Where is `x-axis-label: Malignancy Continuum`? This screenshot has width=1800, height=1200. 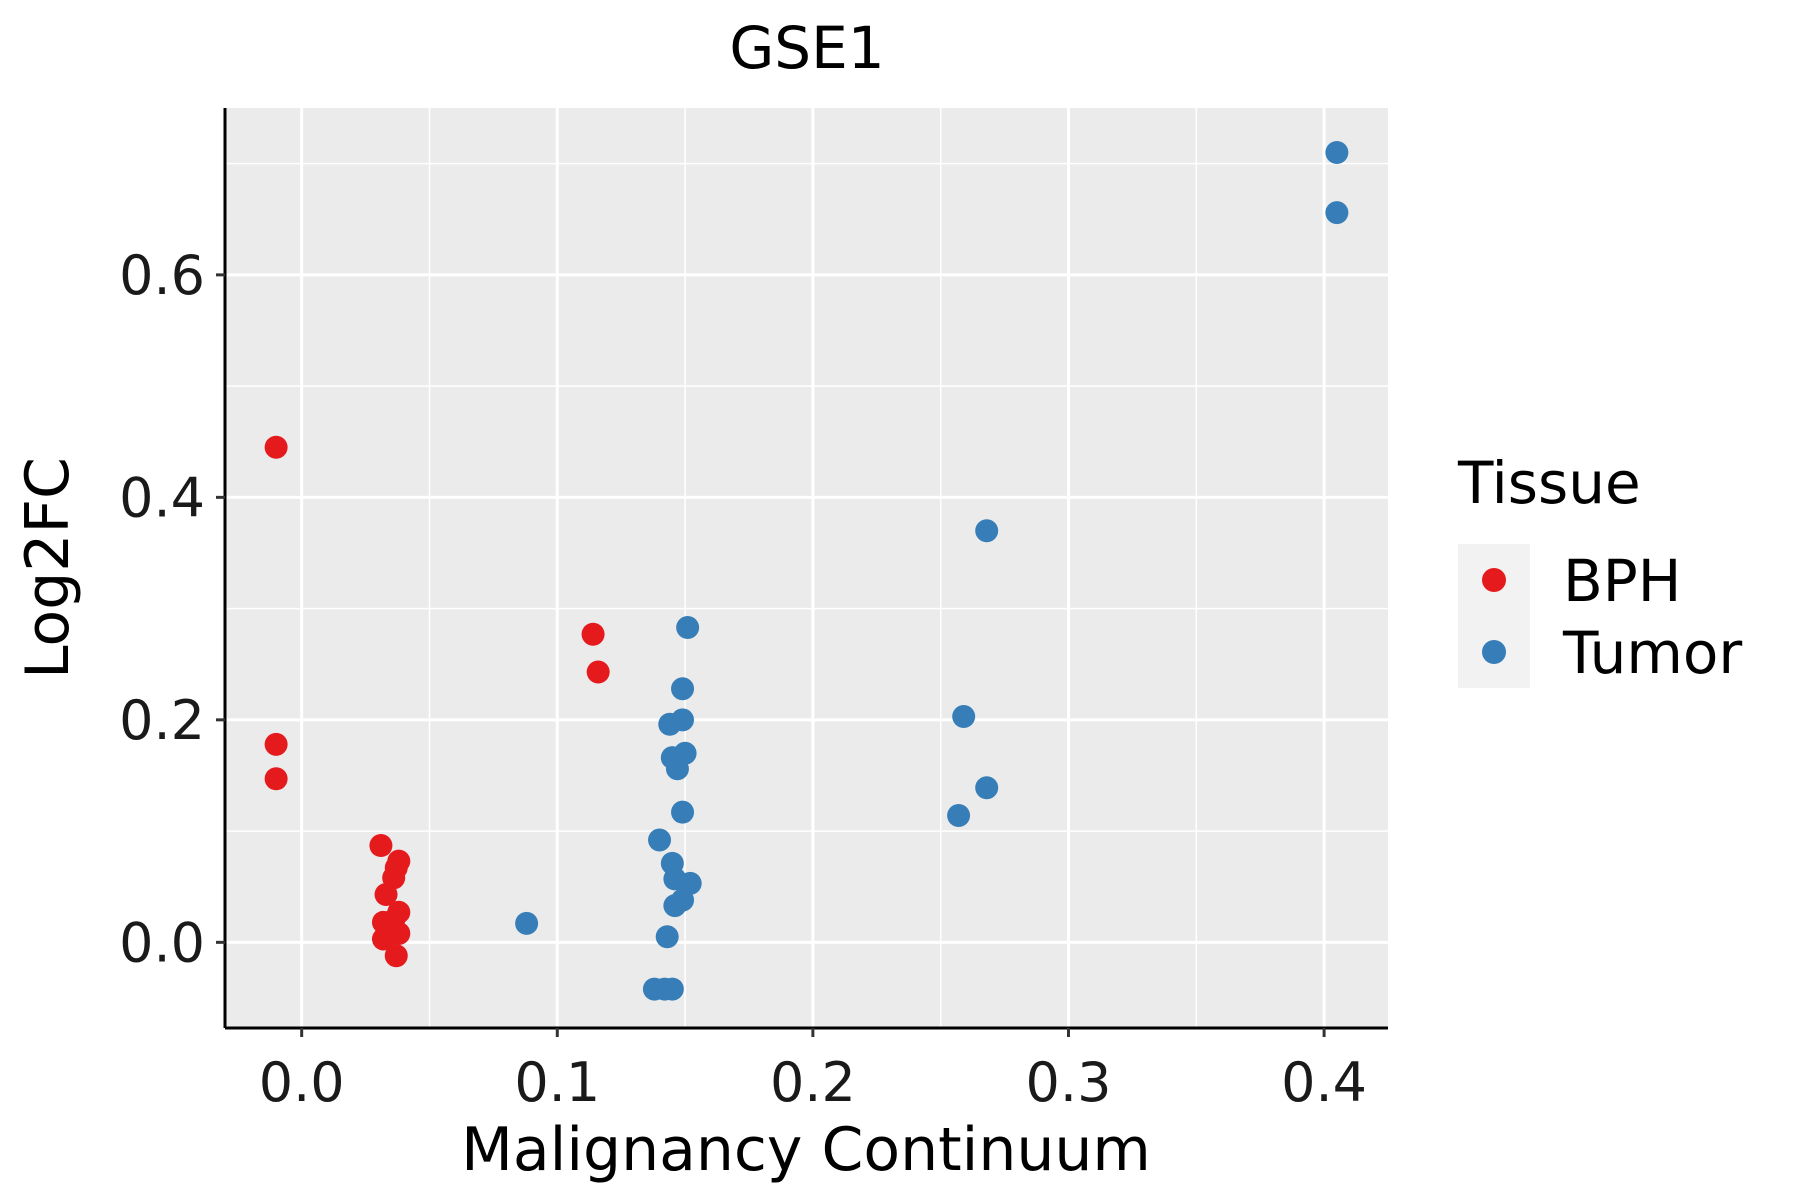
x-axis-label: Malignancy Continuum is located at coordinates (806, 1150).